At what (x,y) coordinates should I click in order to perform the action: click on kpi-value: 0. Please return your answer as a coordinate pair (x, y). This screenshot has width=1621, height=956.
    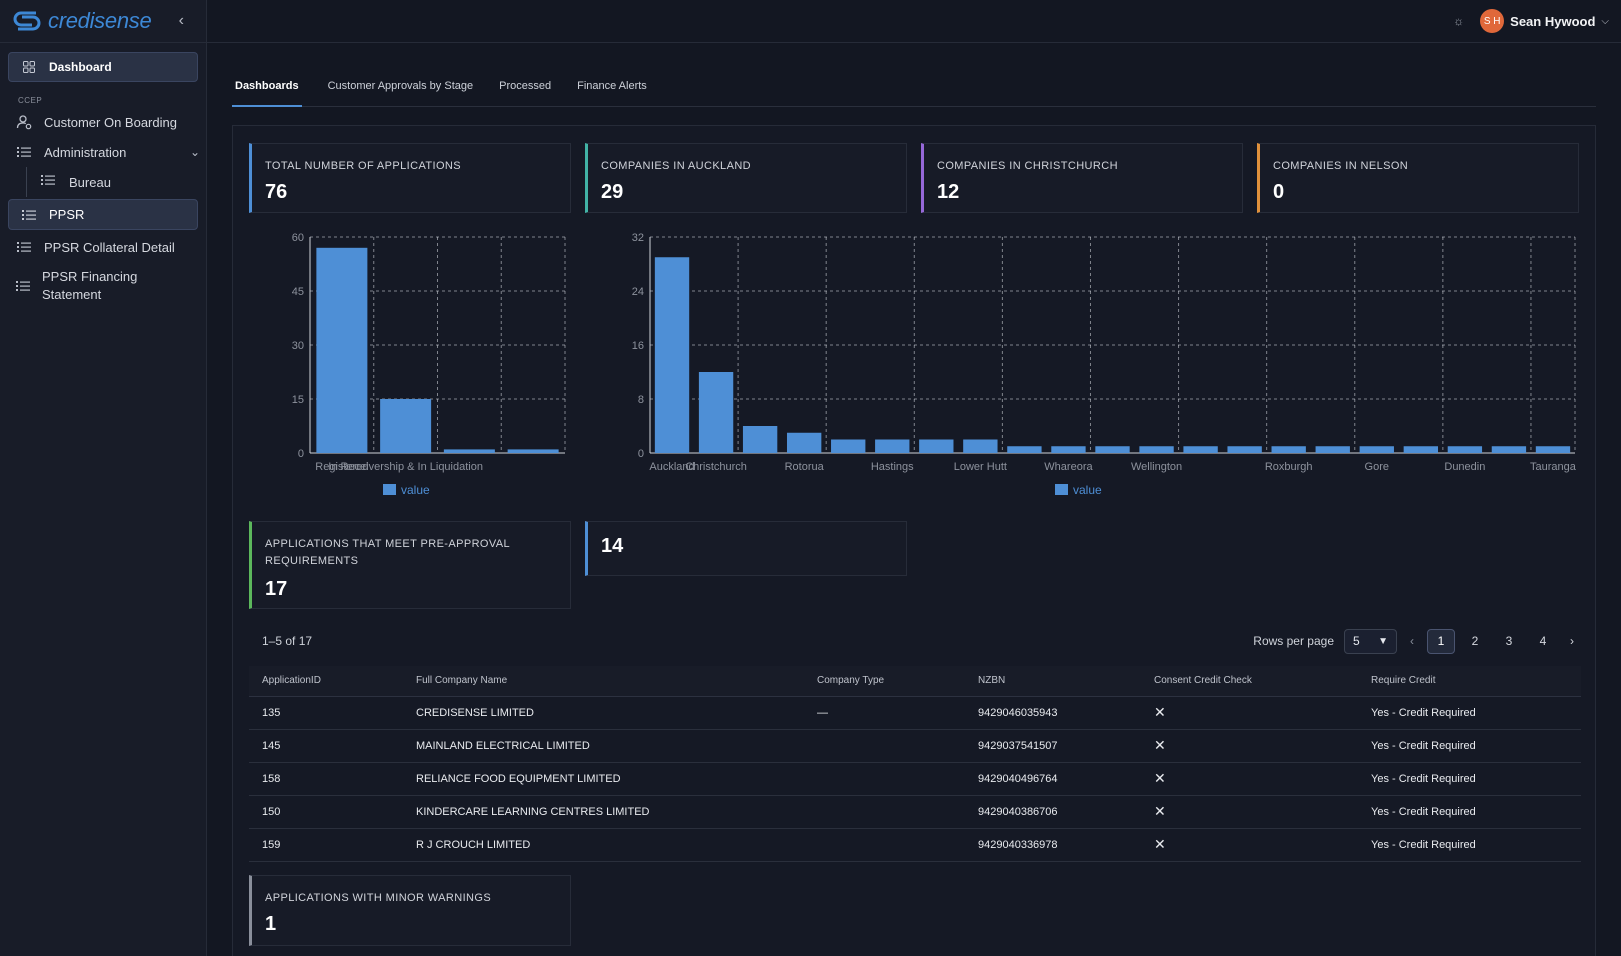
    Looking at the image, I should click on (1279, 192).